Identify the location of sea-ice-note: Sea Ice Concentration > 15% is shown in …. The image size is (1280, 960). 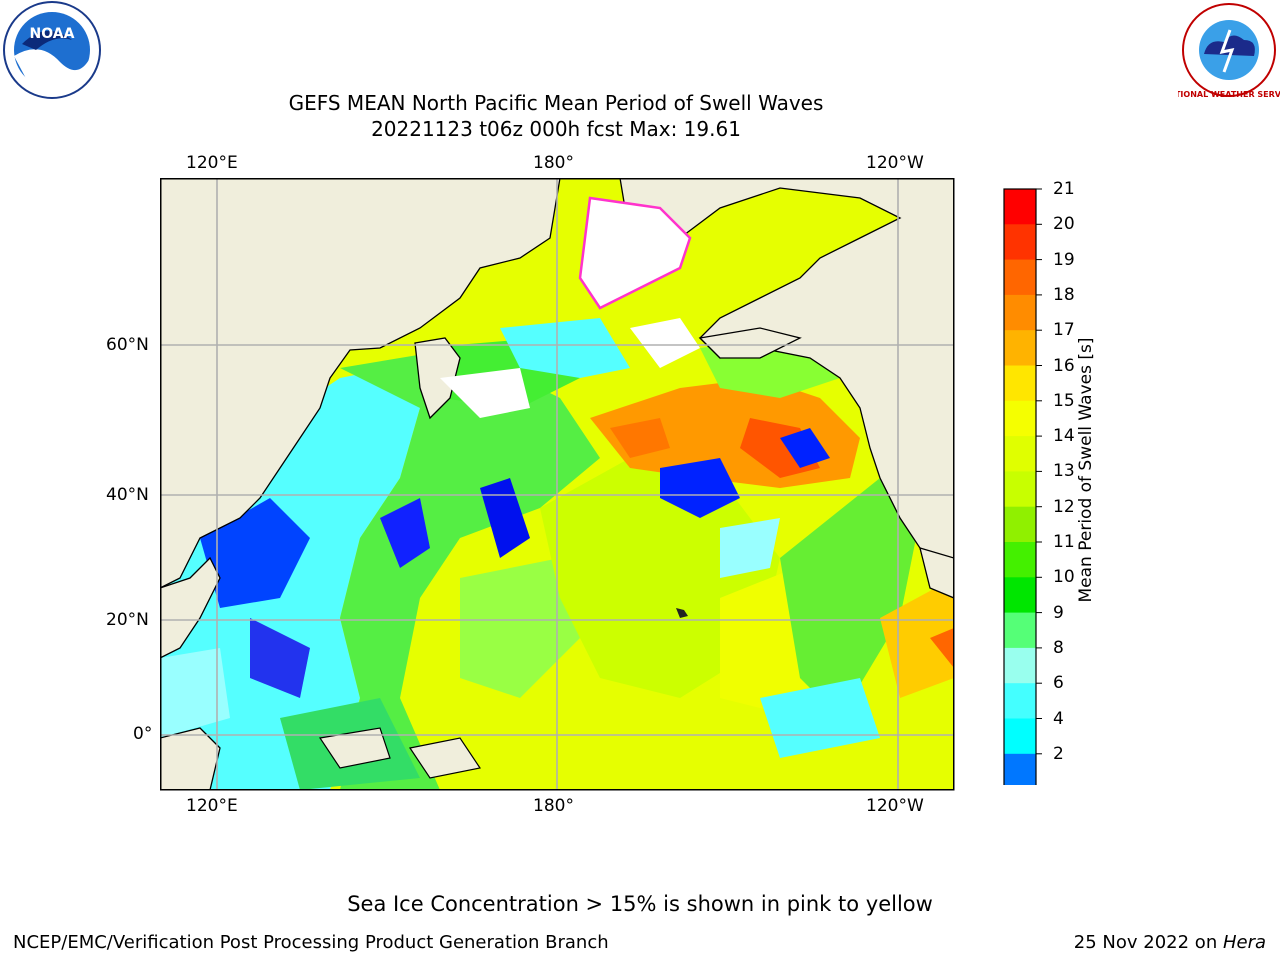
(640, 904).